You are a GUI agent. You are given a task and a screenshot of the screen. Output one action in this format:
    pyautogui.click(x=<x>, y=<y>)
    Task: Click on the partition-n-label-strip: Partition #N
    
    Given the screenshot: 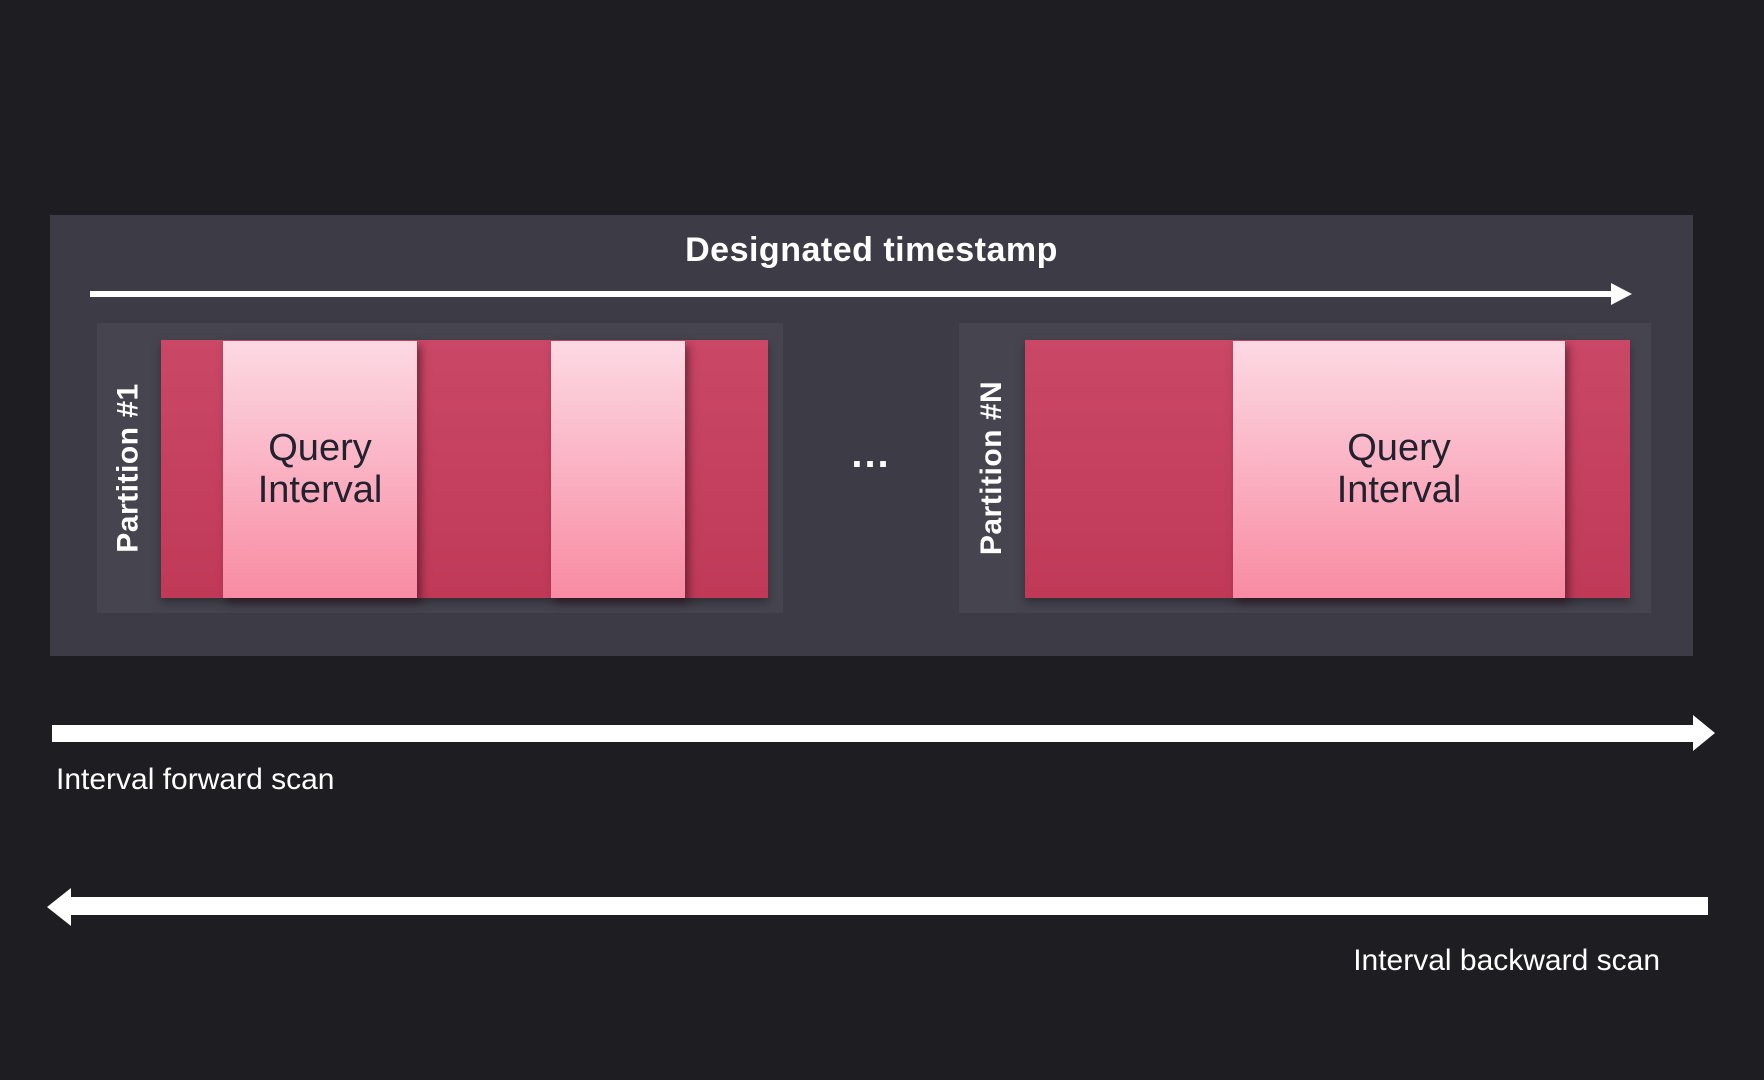 What is the action you would take?
    pyautogui.click(x=992, y=468)
    